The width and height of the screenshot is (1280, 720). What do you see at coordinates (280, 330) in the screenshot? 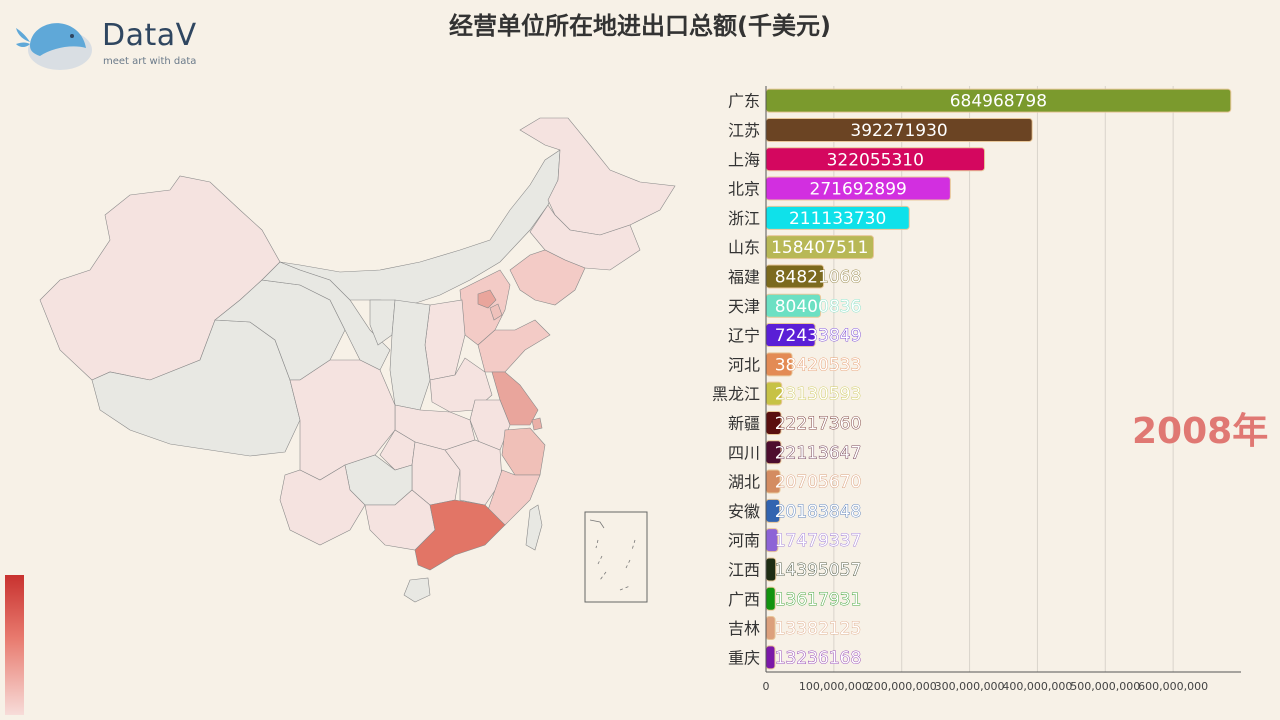
I see `region-qinghai` at bounding box center [280, 330].